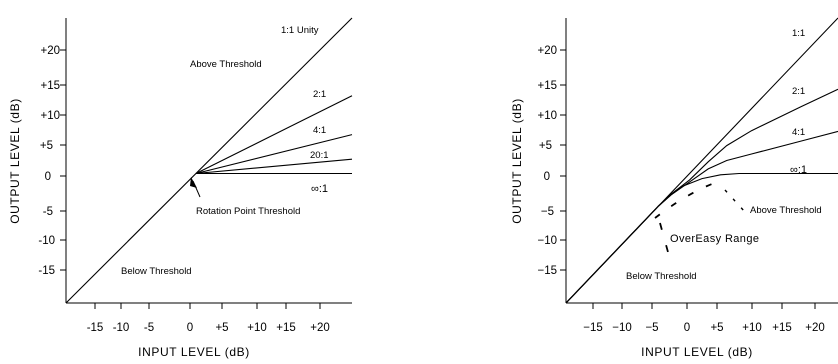 Image resolution: width=838 pixels, height=364 pixels. What do you see at coordinates (248, 211) in the screenshot?
I see `annotation-rotation-point: Rotation Point Threshold` at bounding box center [248, 211].